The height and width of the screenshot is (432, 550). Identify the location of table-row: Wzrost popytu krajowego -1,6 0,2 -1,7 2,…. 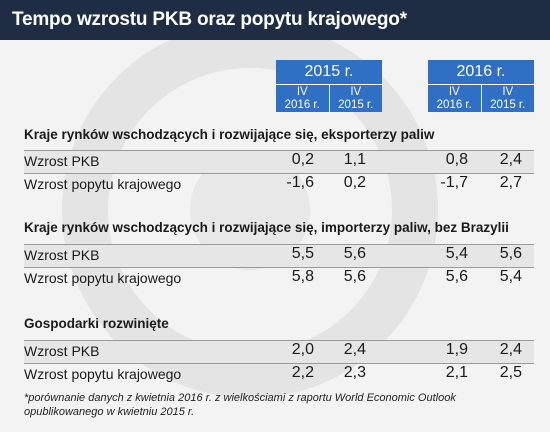
(279, 185).